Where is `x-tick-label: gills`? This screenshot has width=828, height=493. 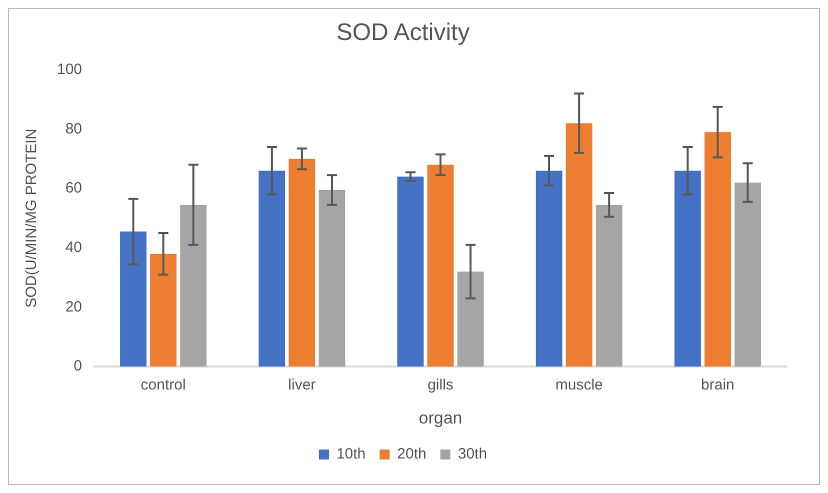
x-tick-label: gills is located at coordinates (441, 385).